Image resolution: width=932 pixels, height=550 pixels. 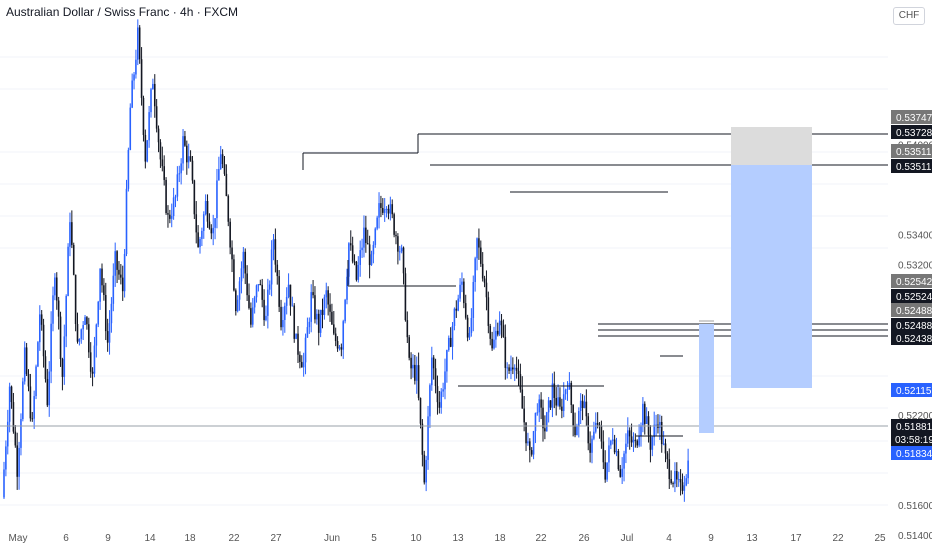 What do you see at coordinates (447, 538) in the screenshot?
I see `time-axis: May 6 9 14 18 22 27 Jun 5 10 13 18 22 26 Jul 4 9 13 17 22 25` at bounding box center [447, 538].